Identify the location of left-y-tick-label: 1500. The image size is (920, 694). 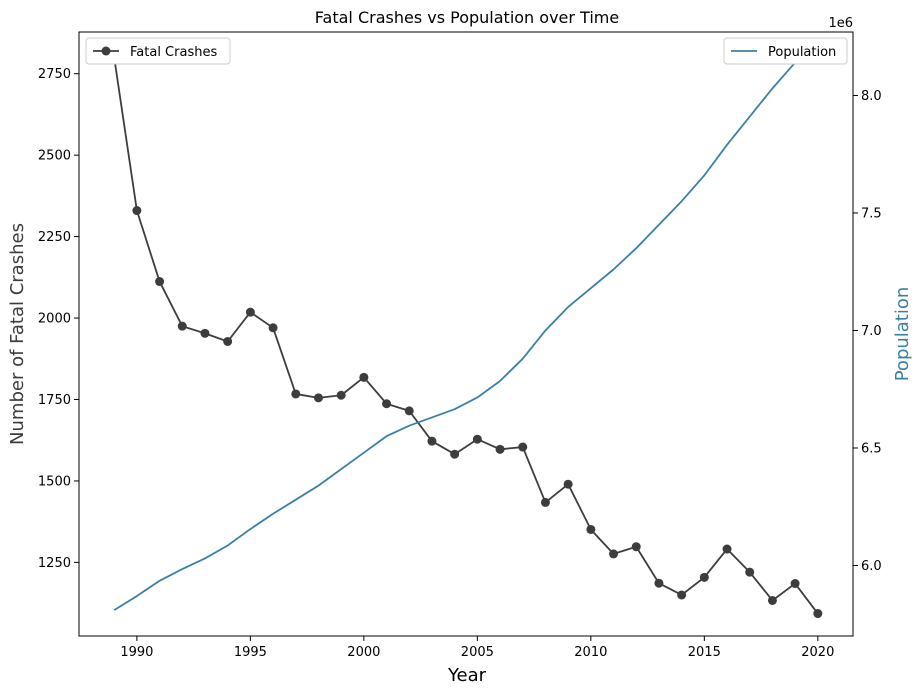
(54, 481).